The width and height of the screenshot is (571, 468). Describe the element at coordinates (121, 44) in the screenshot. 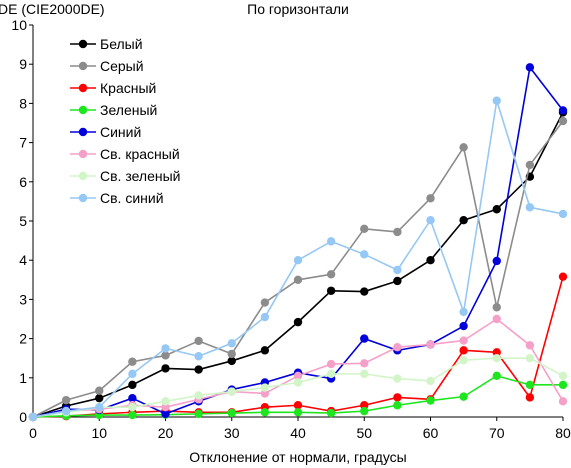

I see `legend-label: Белый` at that location.